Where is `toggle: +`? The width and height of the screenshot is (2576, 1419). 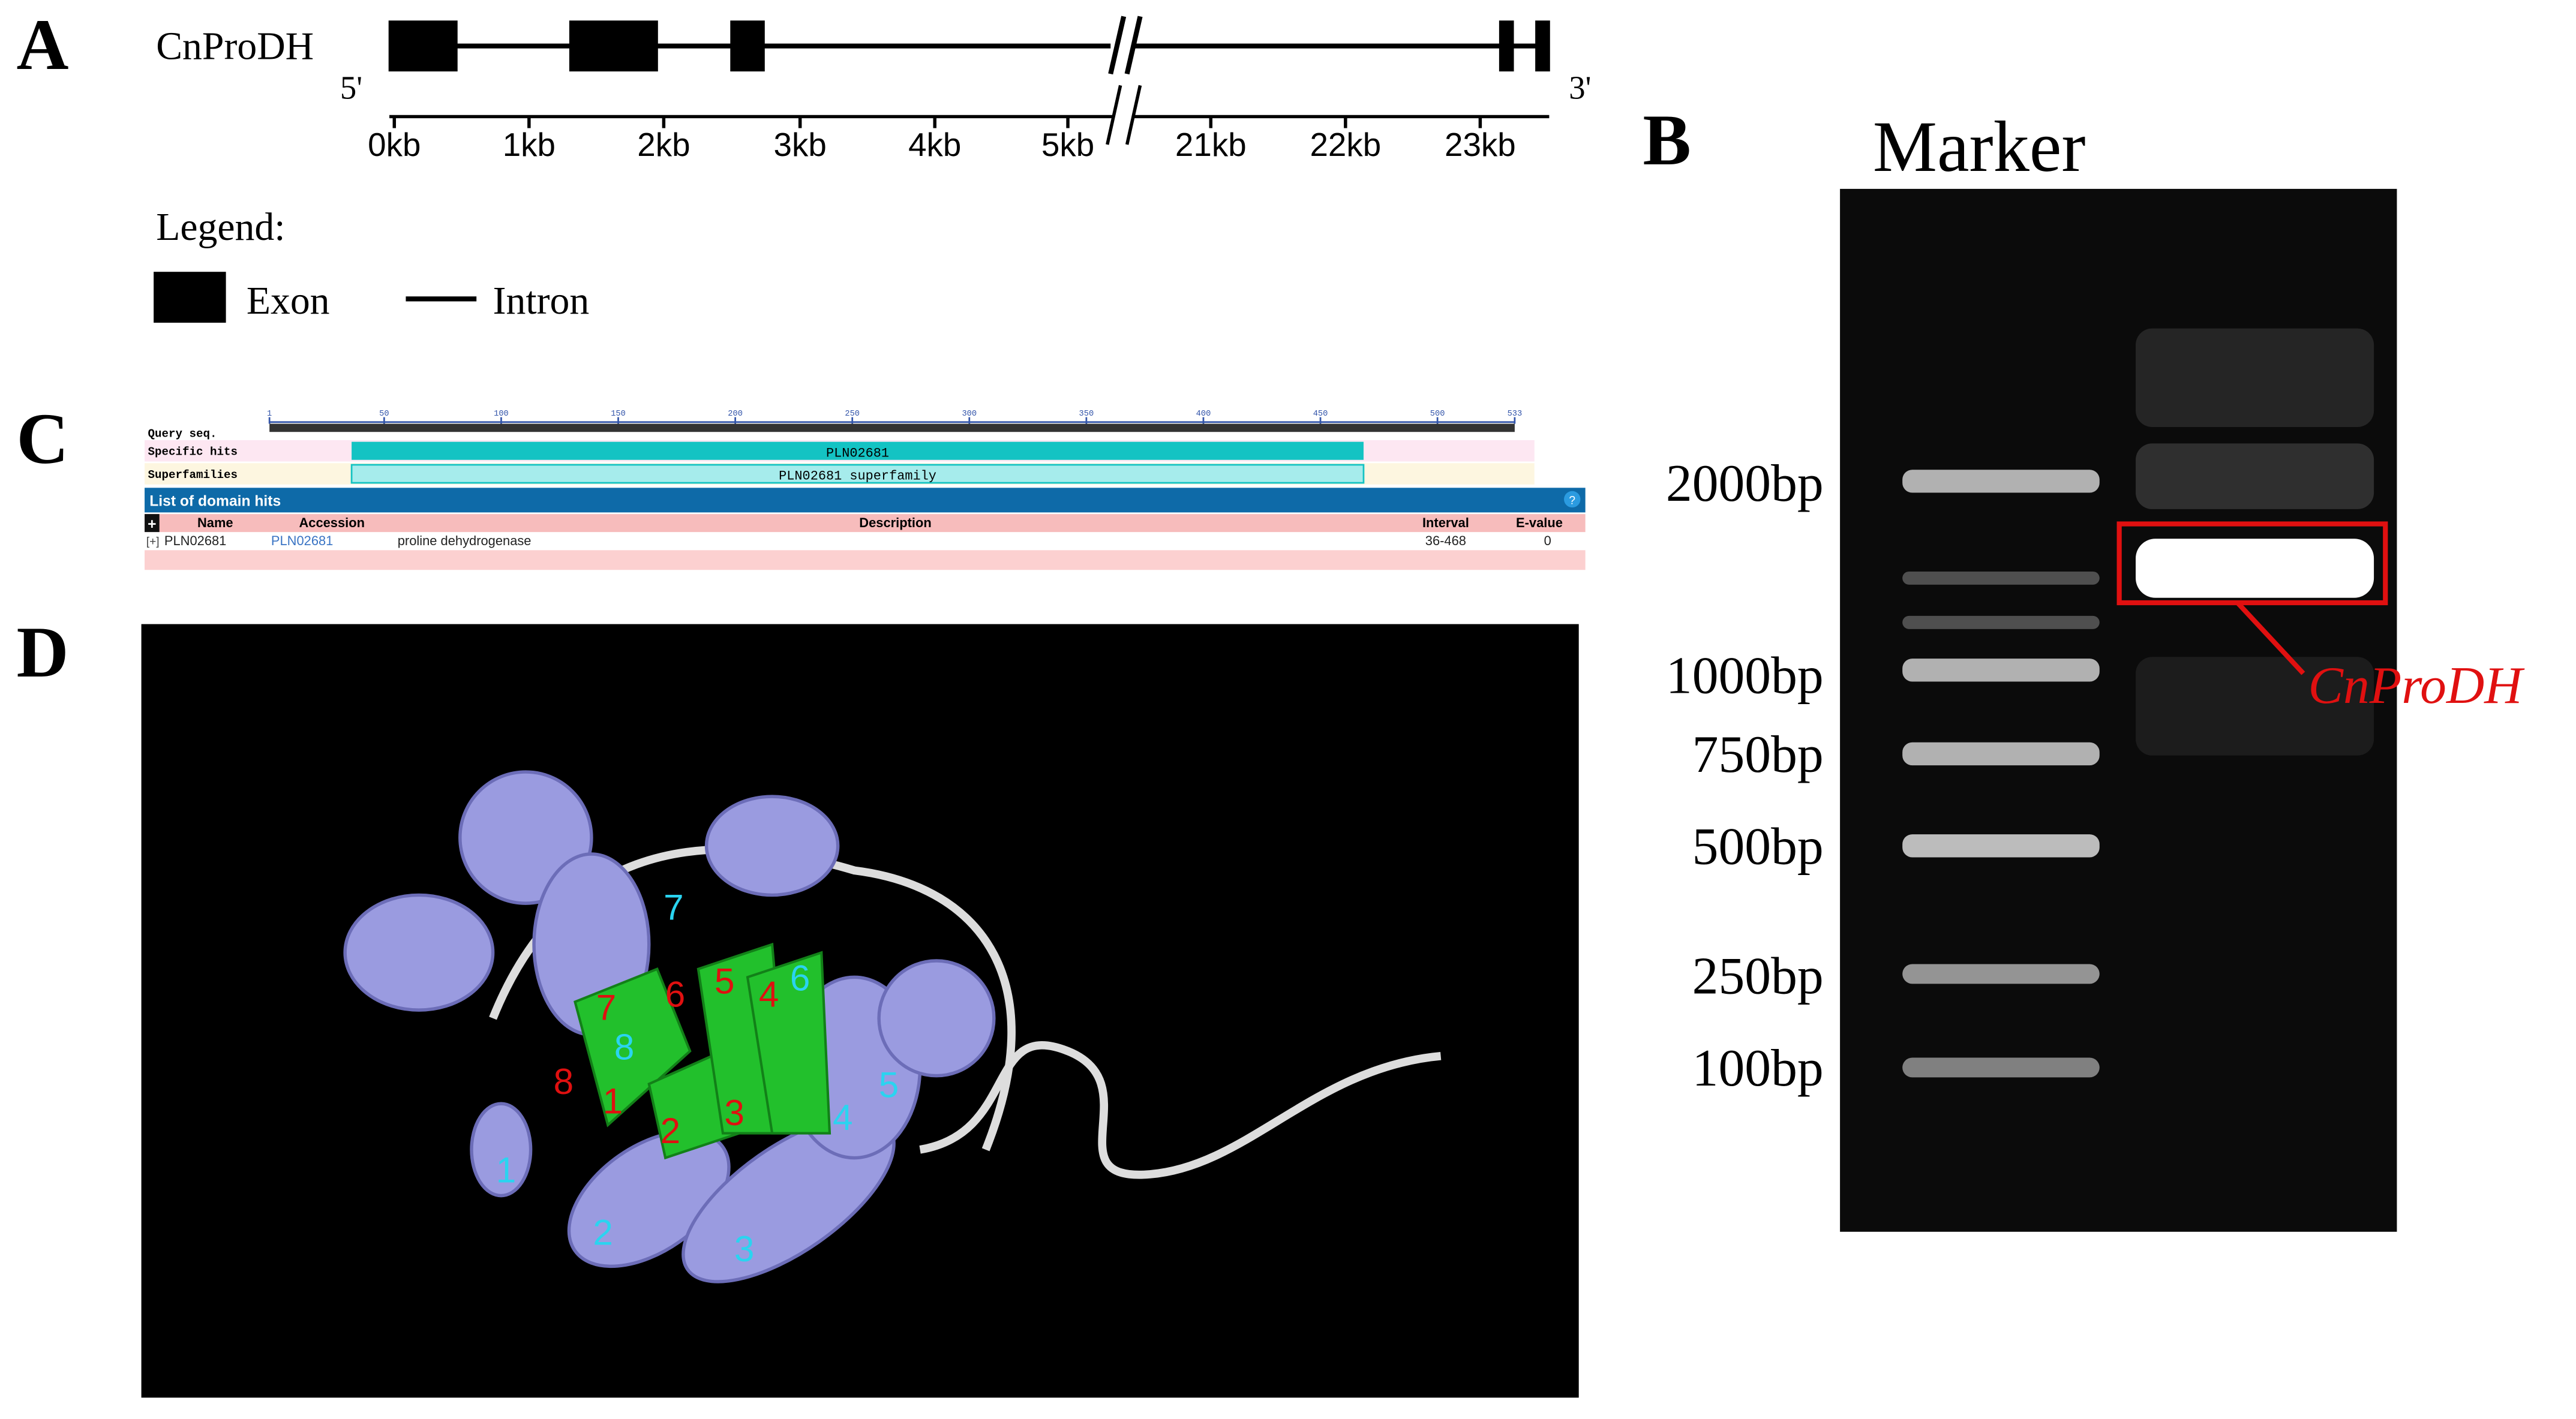 toggle: + is located at coordinates (152, 524).